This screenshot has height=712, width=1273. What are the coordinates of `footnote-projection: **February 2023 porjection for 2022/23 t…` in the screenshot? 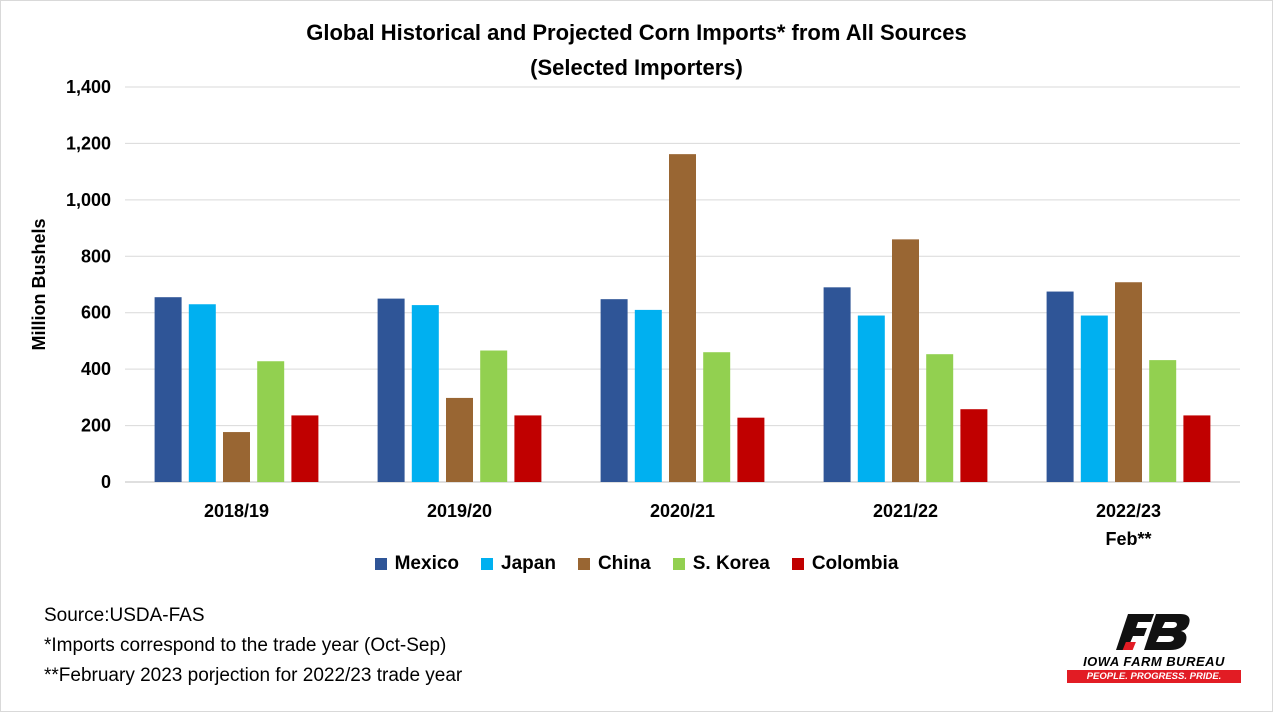 It's located at (253, 675).